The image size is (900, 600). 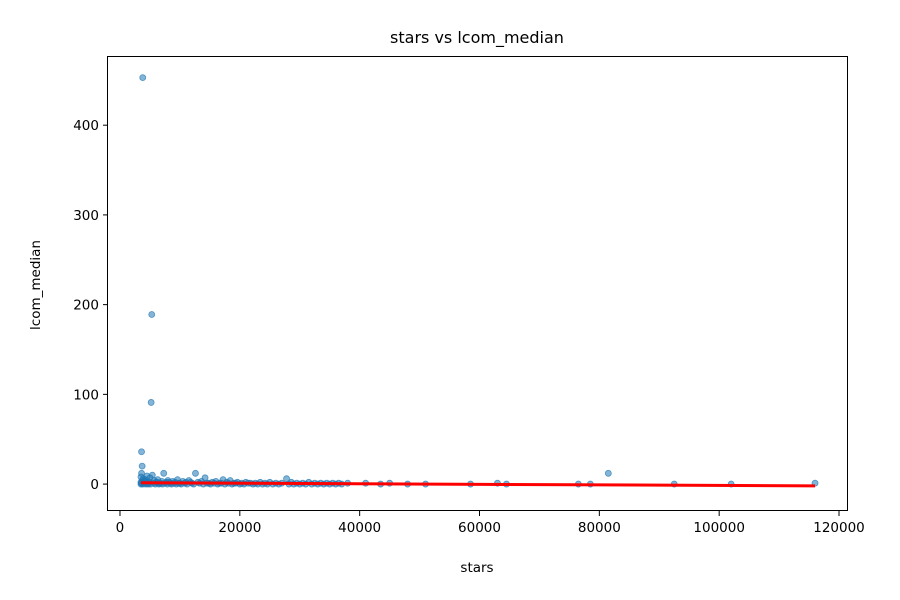 I want to click on x-tick-label: 100000, so click(x=719, y=528).